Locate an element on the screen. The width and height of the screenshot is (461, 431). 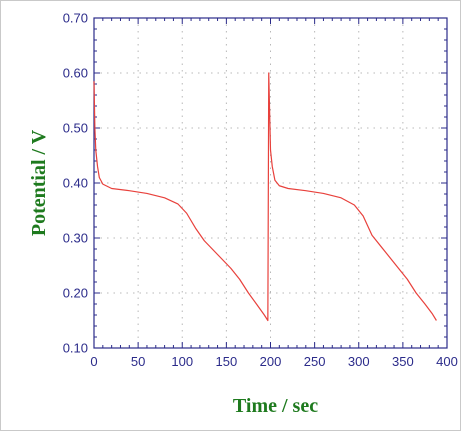
x-tick-label: 300 is located at coordinates (359, 361).